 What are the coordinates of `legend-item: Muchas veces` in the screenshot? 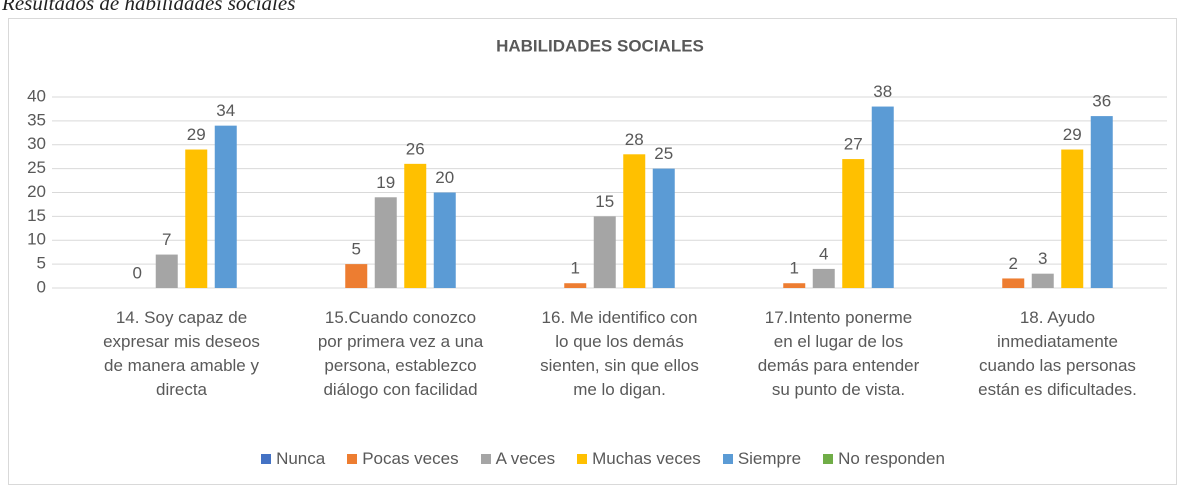 It's located at (639, 459).